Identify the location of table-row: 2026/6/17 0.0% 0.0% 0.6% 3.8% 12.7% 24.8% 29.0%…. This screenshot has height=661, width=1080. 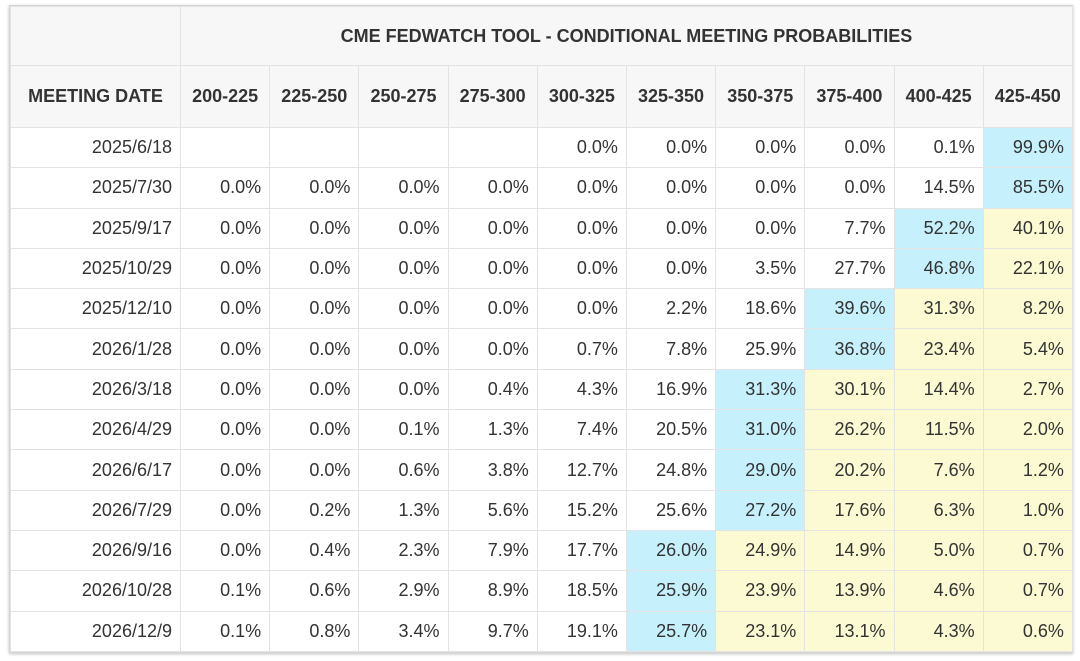
(541, 470).